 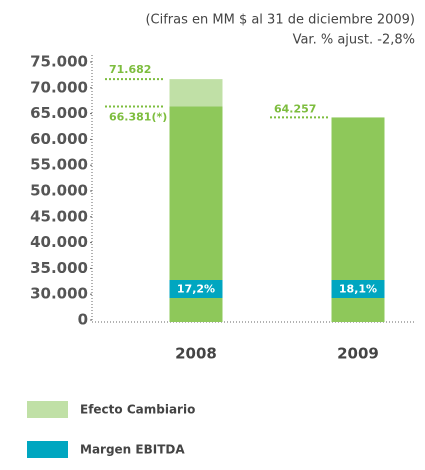 What do you see at coordinates (59, 268) in the screenshot?
I see `y-tick-label: 35.000` at bounding box center [59, 268].